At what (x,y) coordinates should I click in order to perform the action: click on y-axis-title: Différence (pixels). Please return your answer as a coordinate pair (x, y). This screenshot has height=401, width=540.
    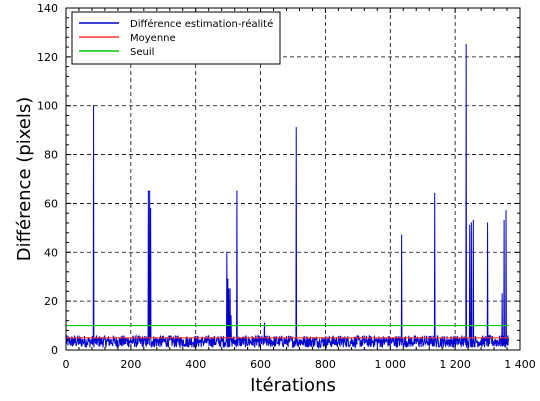
    Looking at the image, I should click on (24, 179).